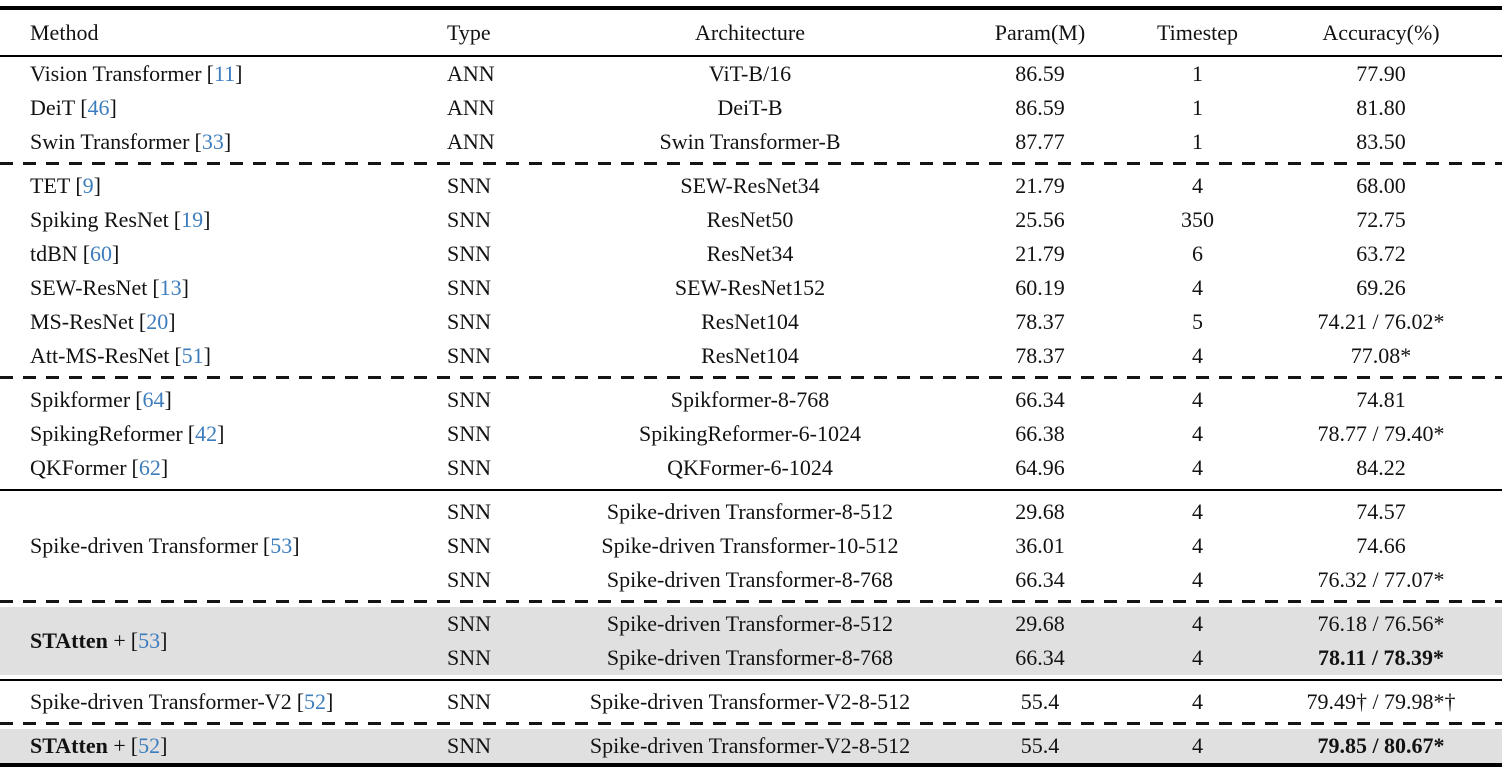  I want to click on citation-number: 64, so click(153, 399).